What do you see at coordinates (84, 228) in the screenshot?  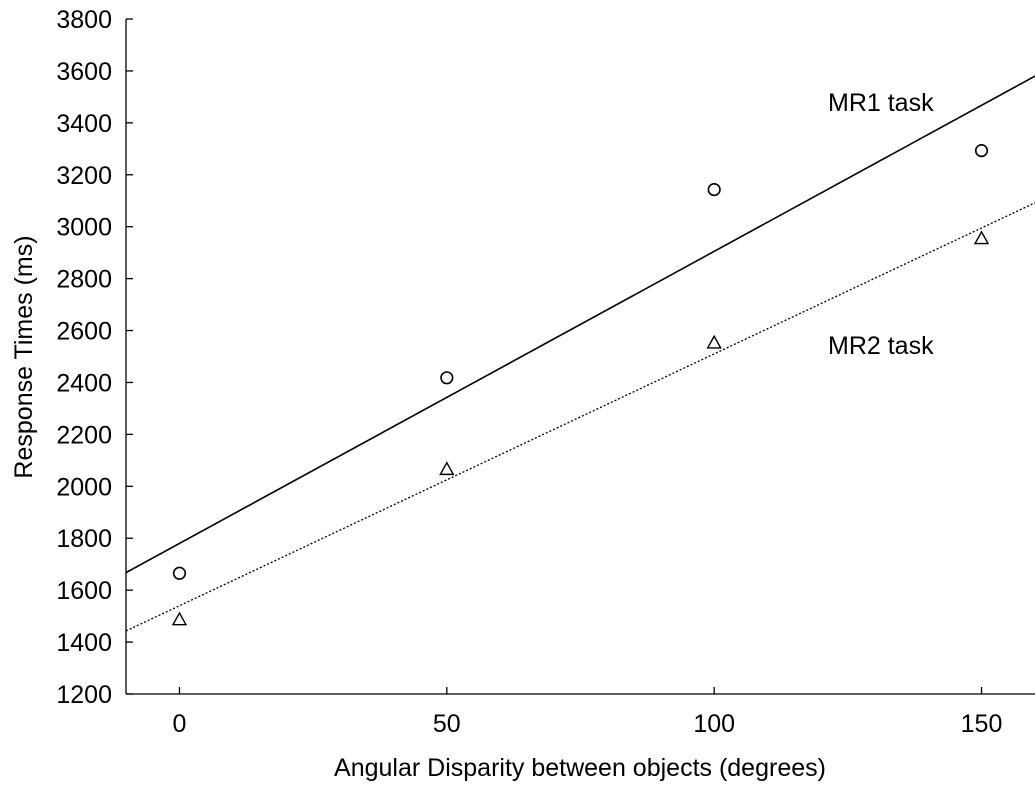 I see `y-tick-label: 3000` at bounding box center [84, 228].